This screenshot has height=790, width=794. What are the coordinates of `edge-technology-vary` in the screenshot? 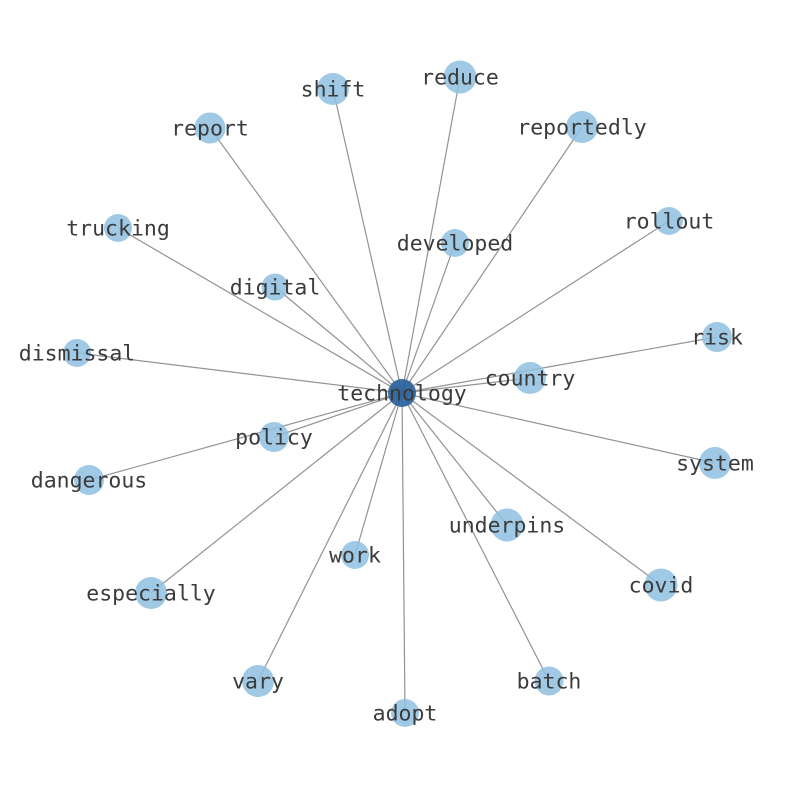 It's located at (330, 537).